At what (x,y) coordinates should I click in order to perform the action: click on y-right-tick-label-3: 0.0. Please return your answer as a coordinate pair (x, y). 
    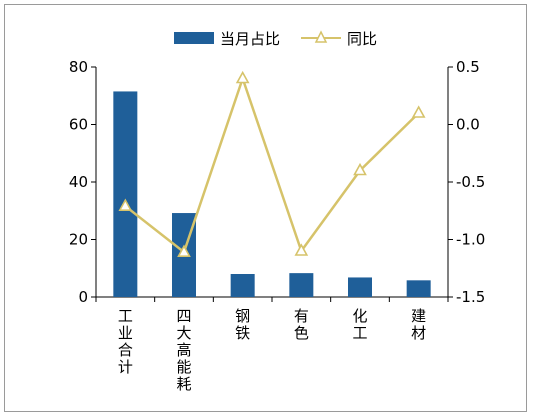
    Looking at the image, I should click on (468, 125).